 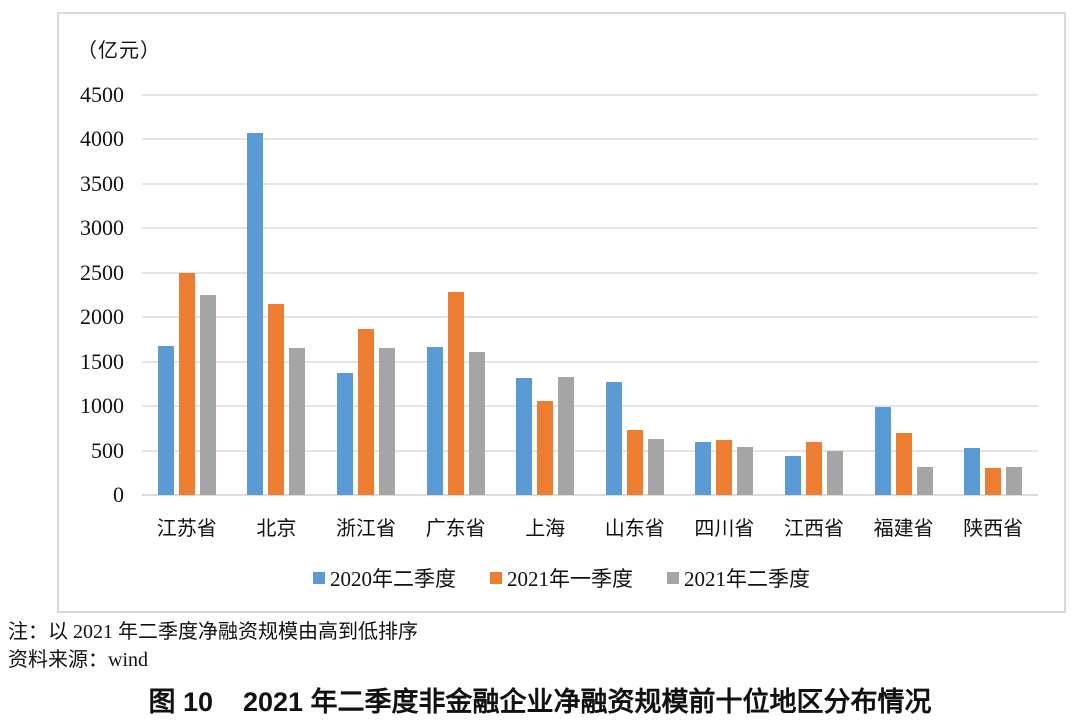 What do you see at coordinates (165, 420) in the screenshot?
I see `bar-江苏省-2020年二季度` at bounding box center [165, 420].